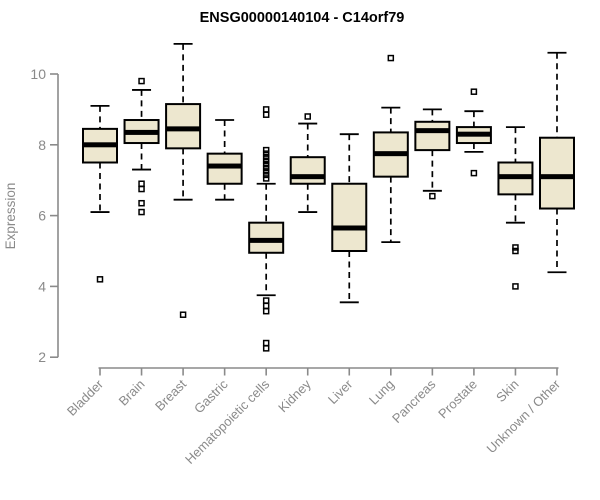 This screenshot has height=500, width=600. Describe the element at coordinates (132, 393) in the screenshot. I see `x-tick-label-brain: Brain` at that location.